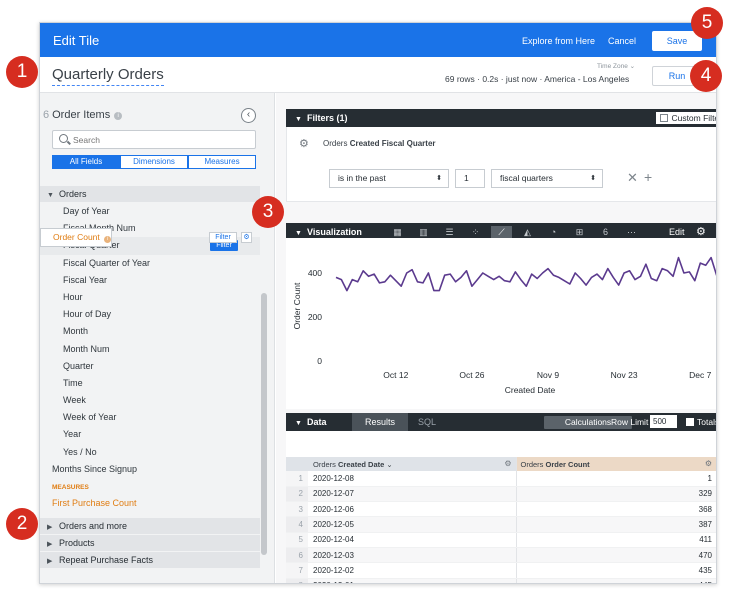  I want to click on group-repeat-purchase-facts: ▶ Repeat Purchase Facts, so click(150, 560).